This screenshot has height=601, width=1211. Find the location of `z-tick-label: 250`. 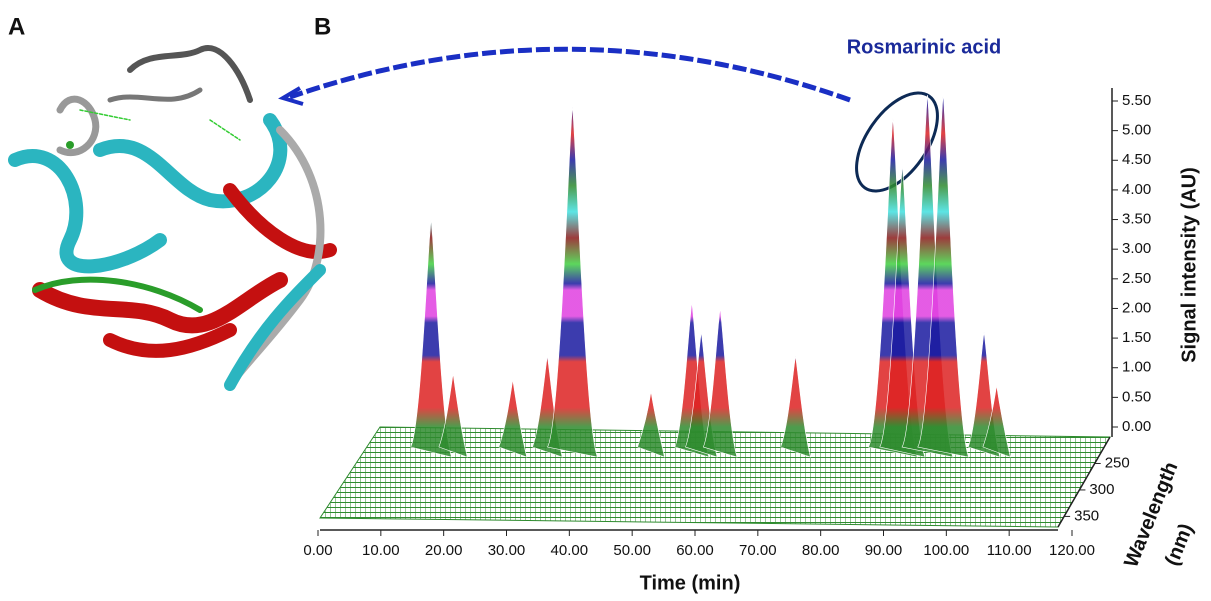

z-tick-label: 250 is located at coordinates (1117, 462).